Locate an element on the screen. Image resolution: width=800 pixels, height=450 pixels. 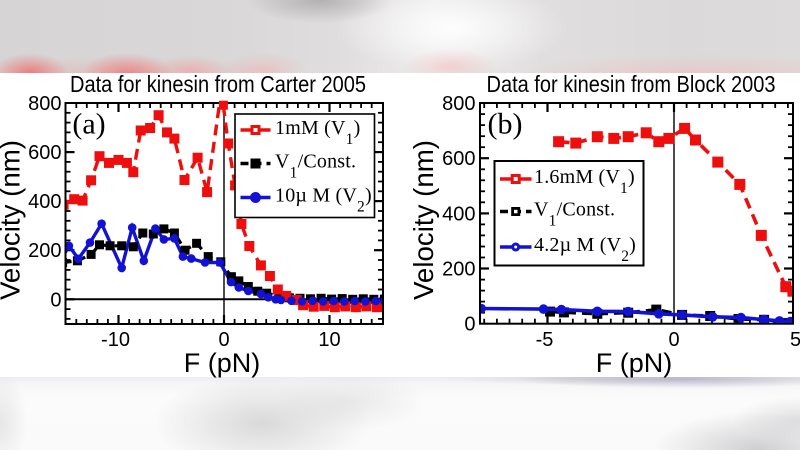
svg-text: -5 is located at coordinates (545, 340).